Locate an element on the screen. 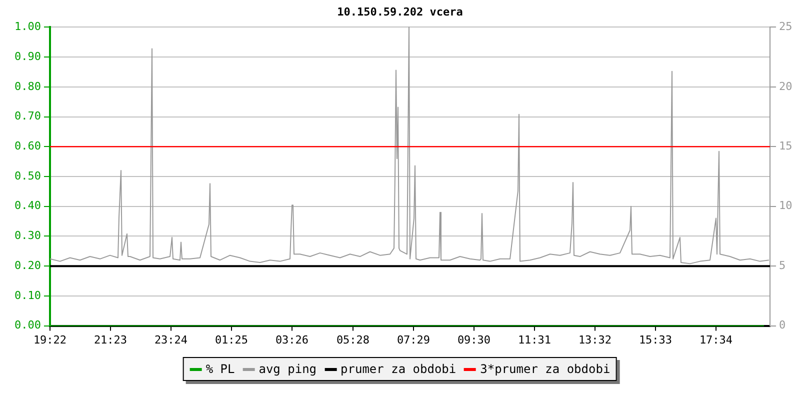  legend-label: avg ping is located at coordinates (287, 369).